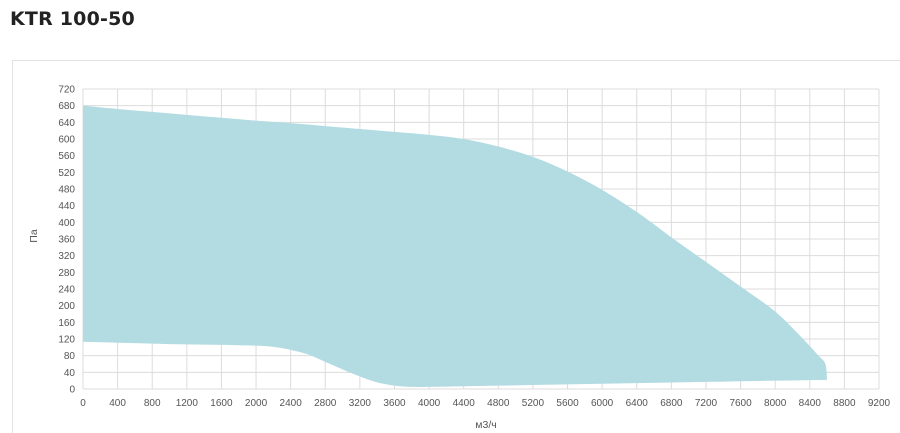 The width and height of the screenshot is (900, 433). Describe the element at coordinates (117, 403) in the screenshot. I see `x-tick-label: 400` at that location.